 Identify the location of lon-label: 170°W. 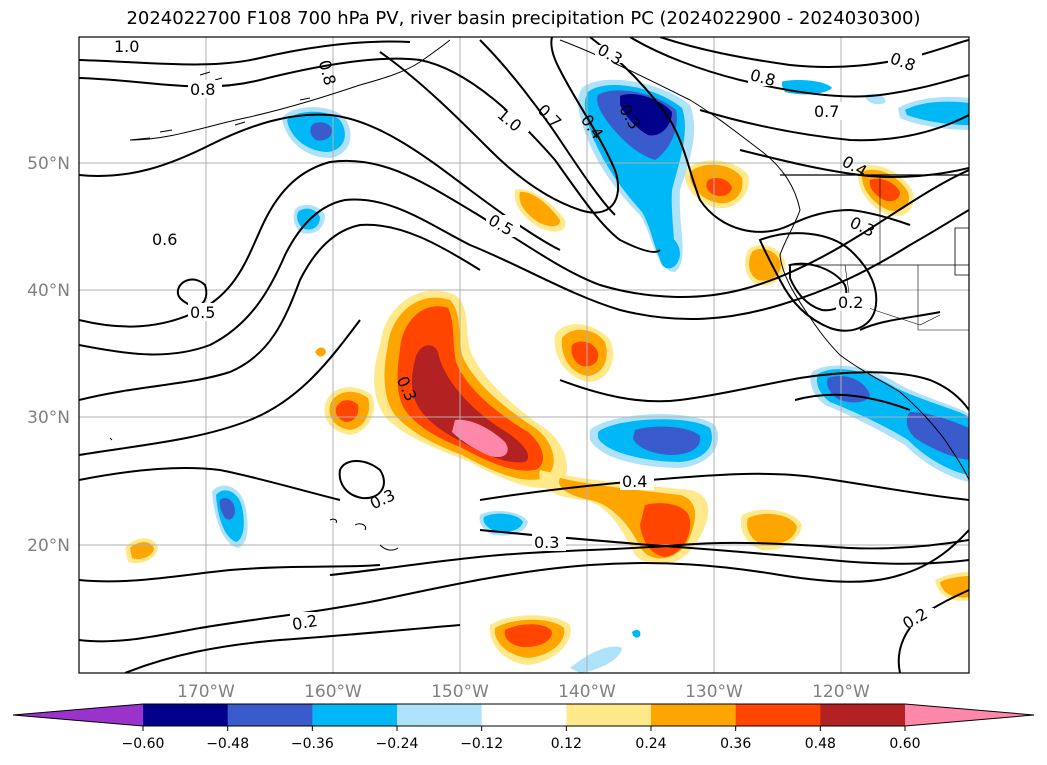
(206, 692).